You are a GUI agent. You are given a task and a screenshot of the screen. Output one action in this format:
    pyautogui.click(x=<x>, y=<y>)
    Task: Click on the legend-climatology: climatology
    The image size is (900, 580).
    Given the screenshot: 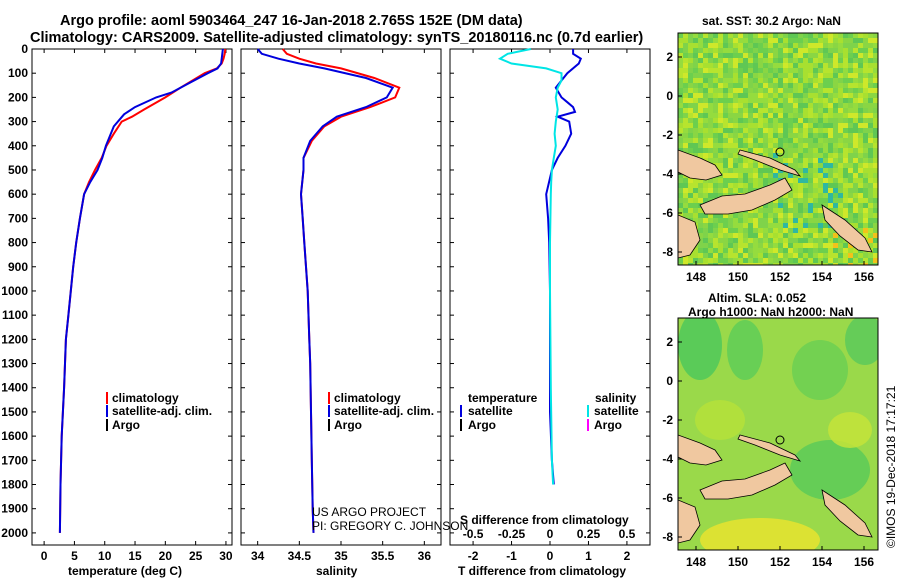 What is the action you would take?
    pyautogui.click(x=145, y=398)
    